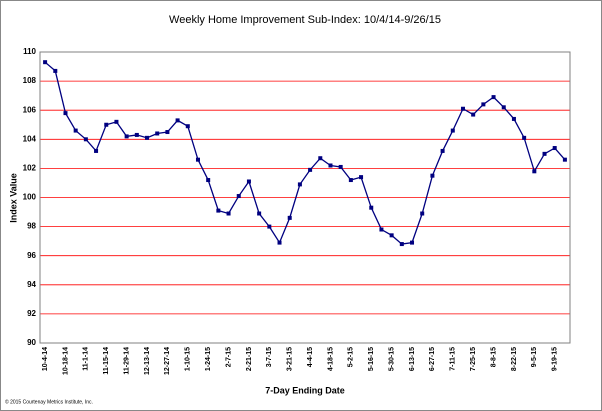 The height and width of the screenshot is (411, 602). What do you see at coordinates (290, 359) in the screenshot?
I see `x-tick-label: 3-21-15` at bounding box center [290, 359].